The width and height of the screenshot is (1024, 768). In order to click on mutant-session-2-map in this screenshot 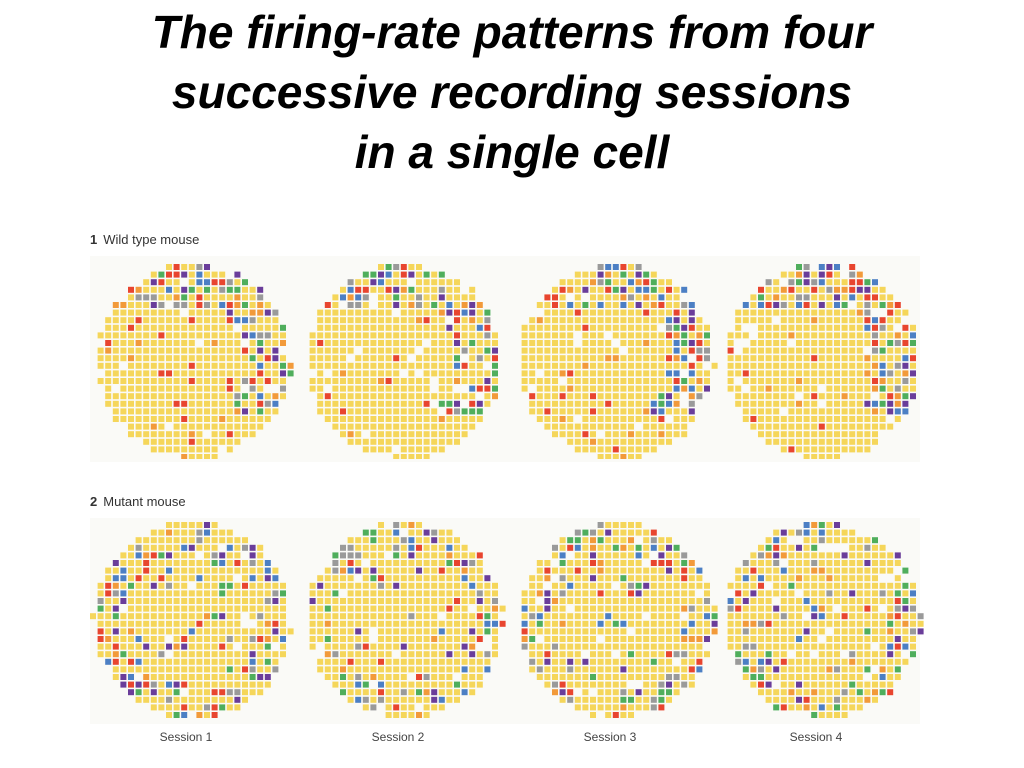, I will do `click(407, 620)`.